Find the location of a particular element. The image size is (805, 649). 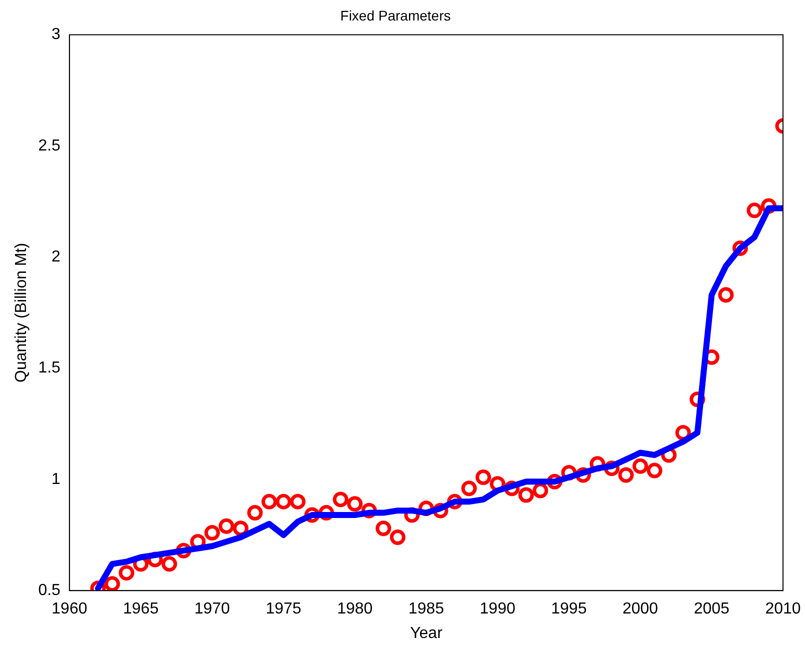

x-tick-label: 1985 is located at coordinates (426, 609).